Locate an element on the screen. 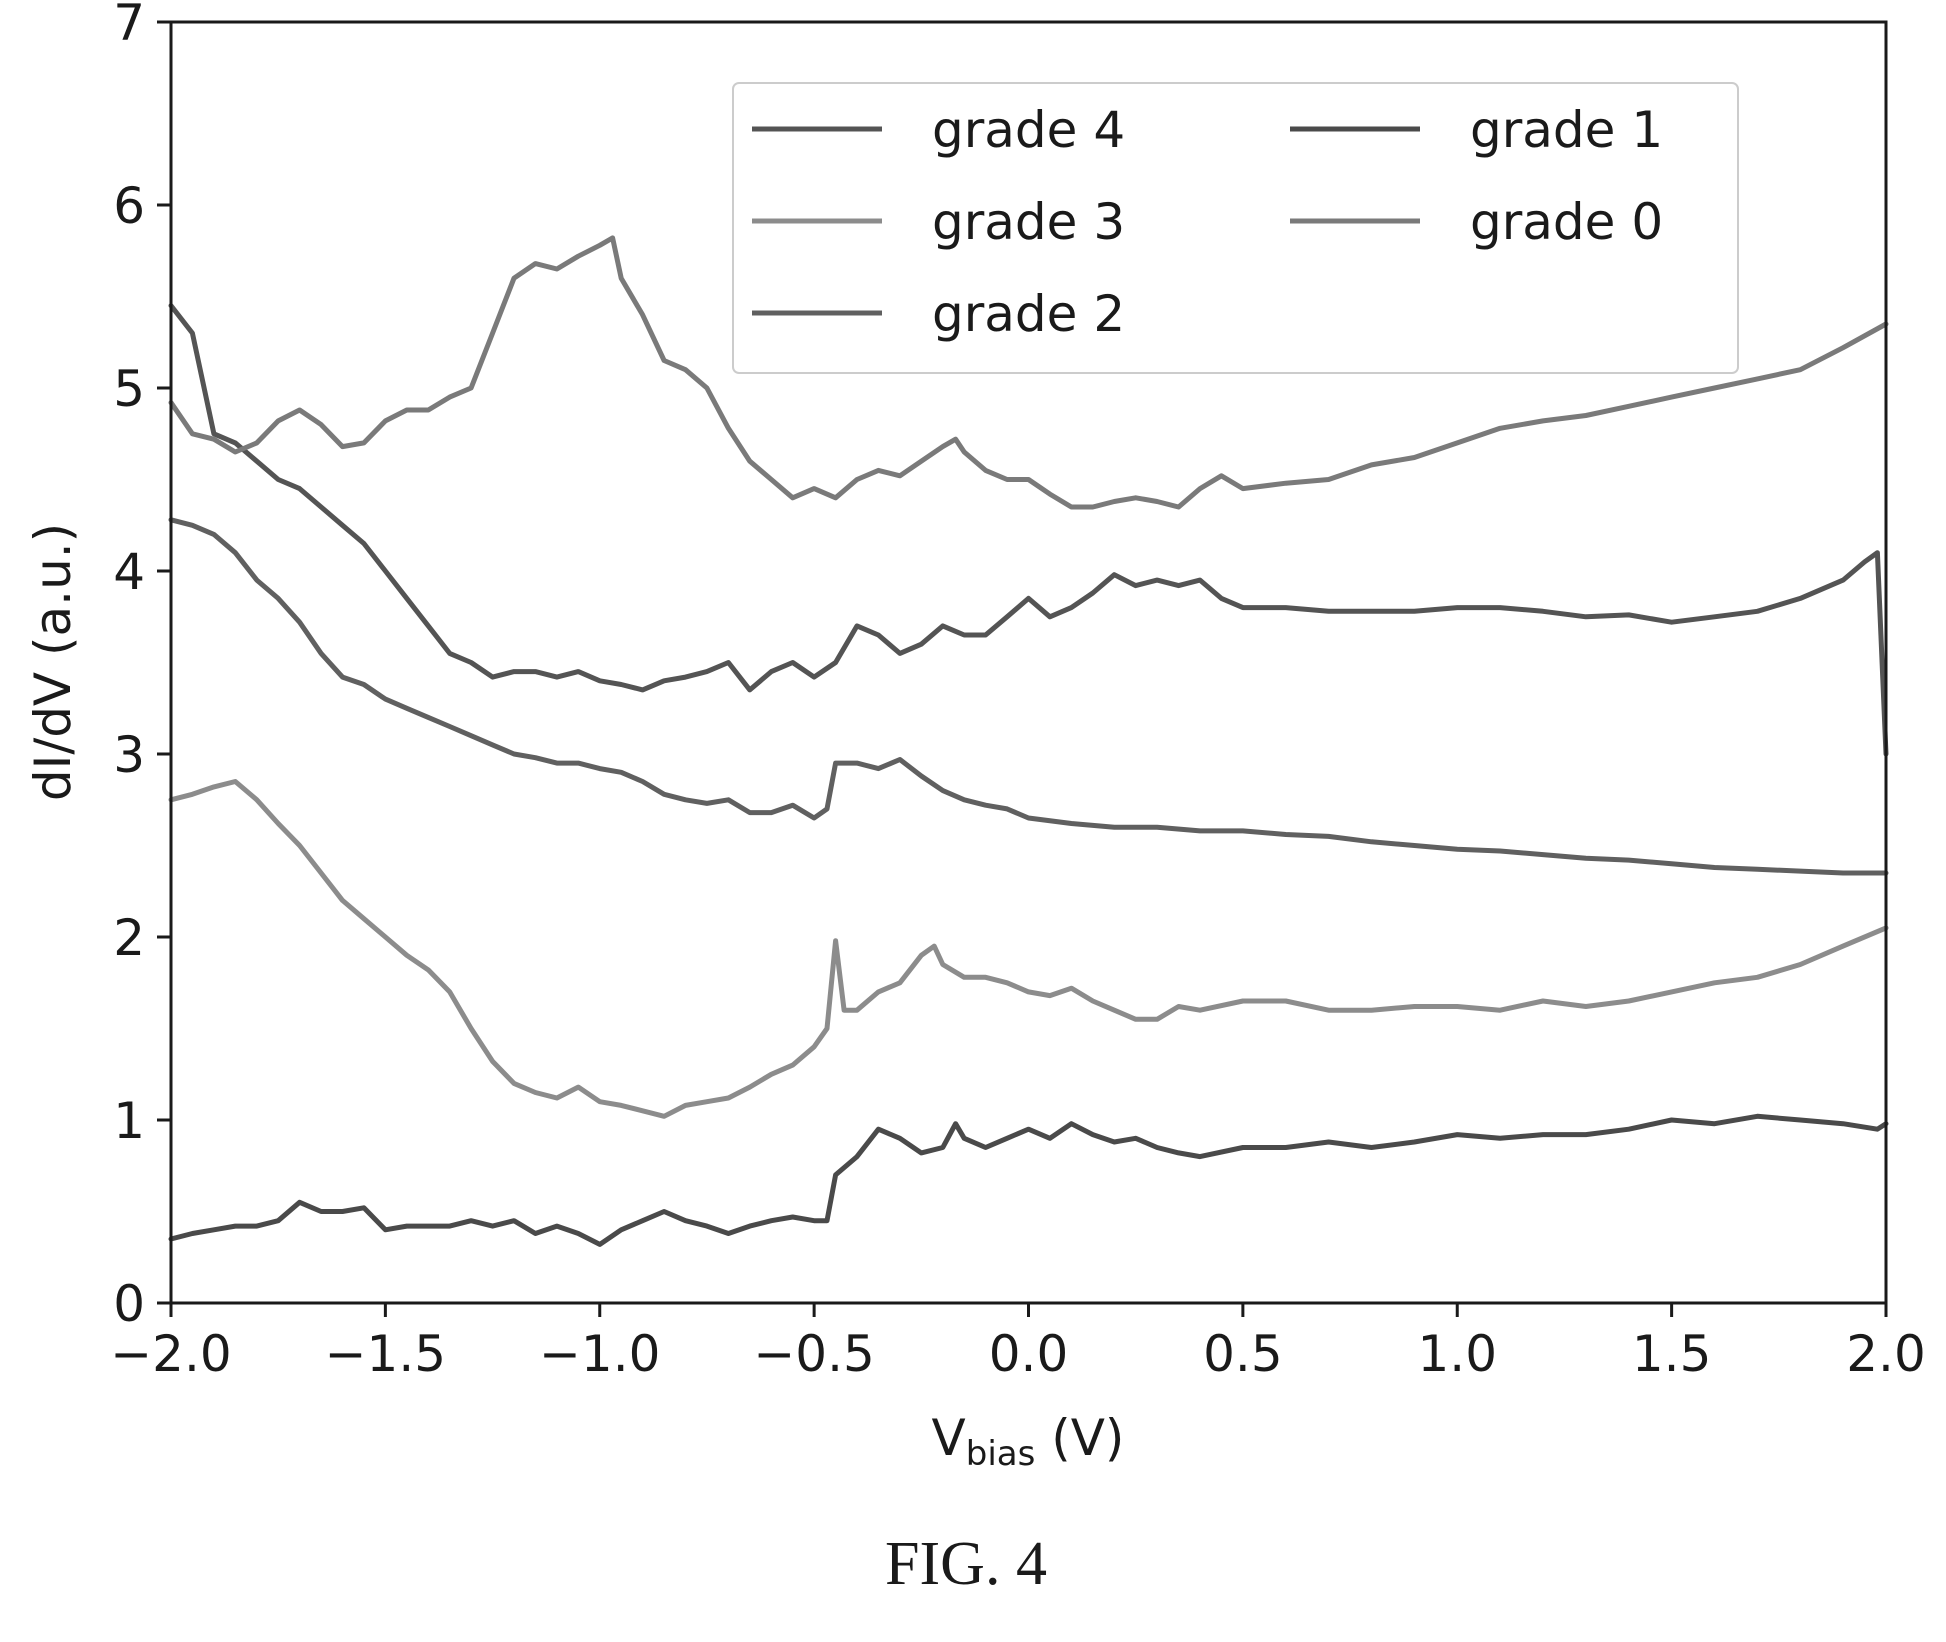 The height and width of the screenshot is (1642, 1946). x-axis-label-main: V is located at coordinates (949, 1438).